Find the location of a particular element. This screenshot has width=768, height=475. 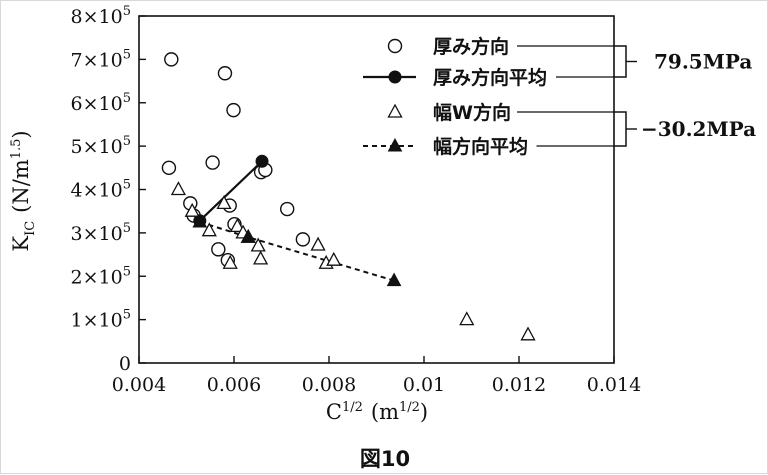

y-tick-mantissa: 2×10 is located at coordinates (97, 277).